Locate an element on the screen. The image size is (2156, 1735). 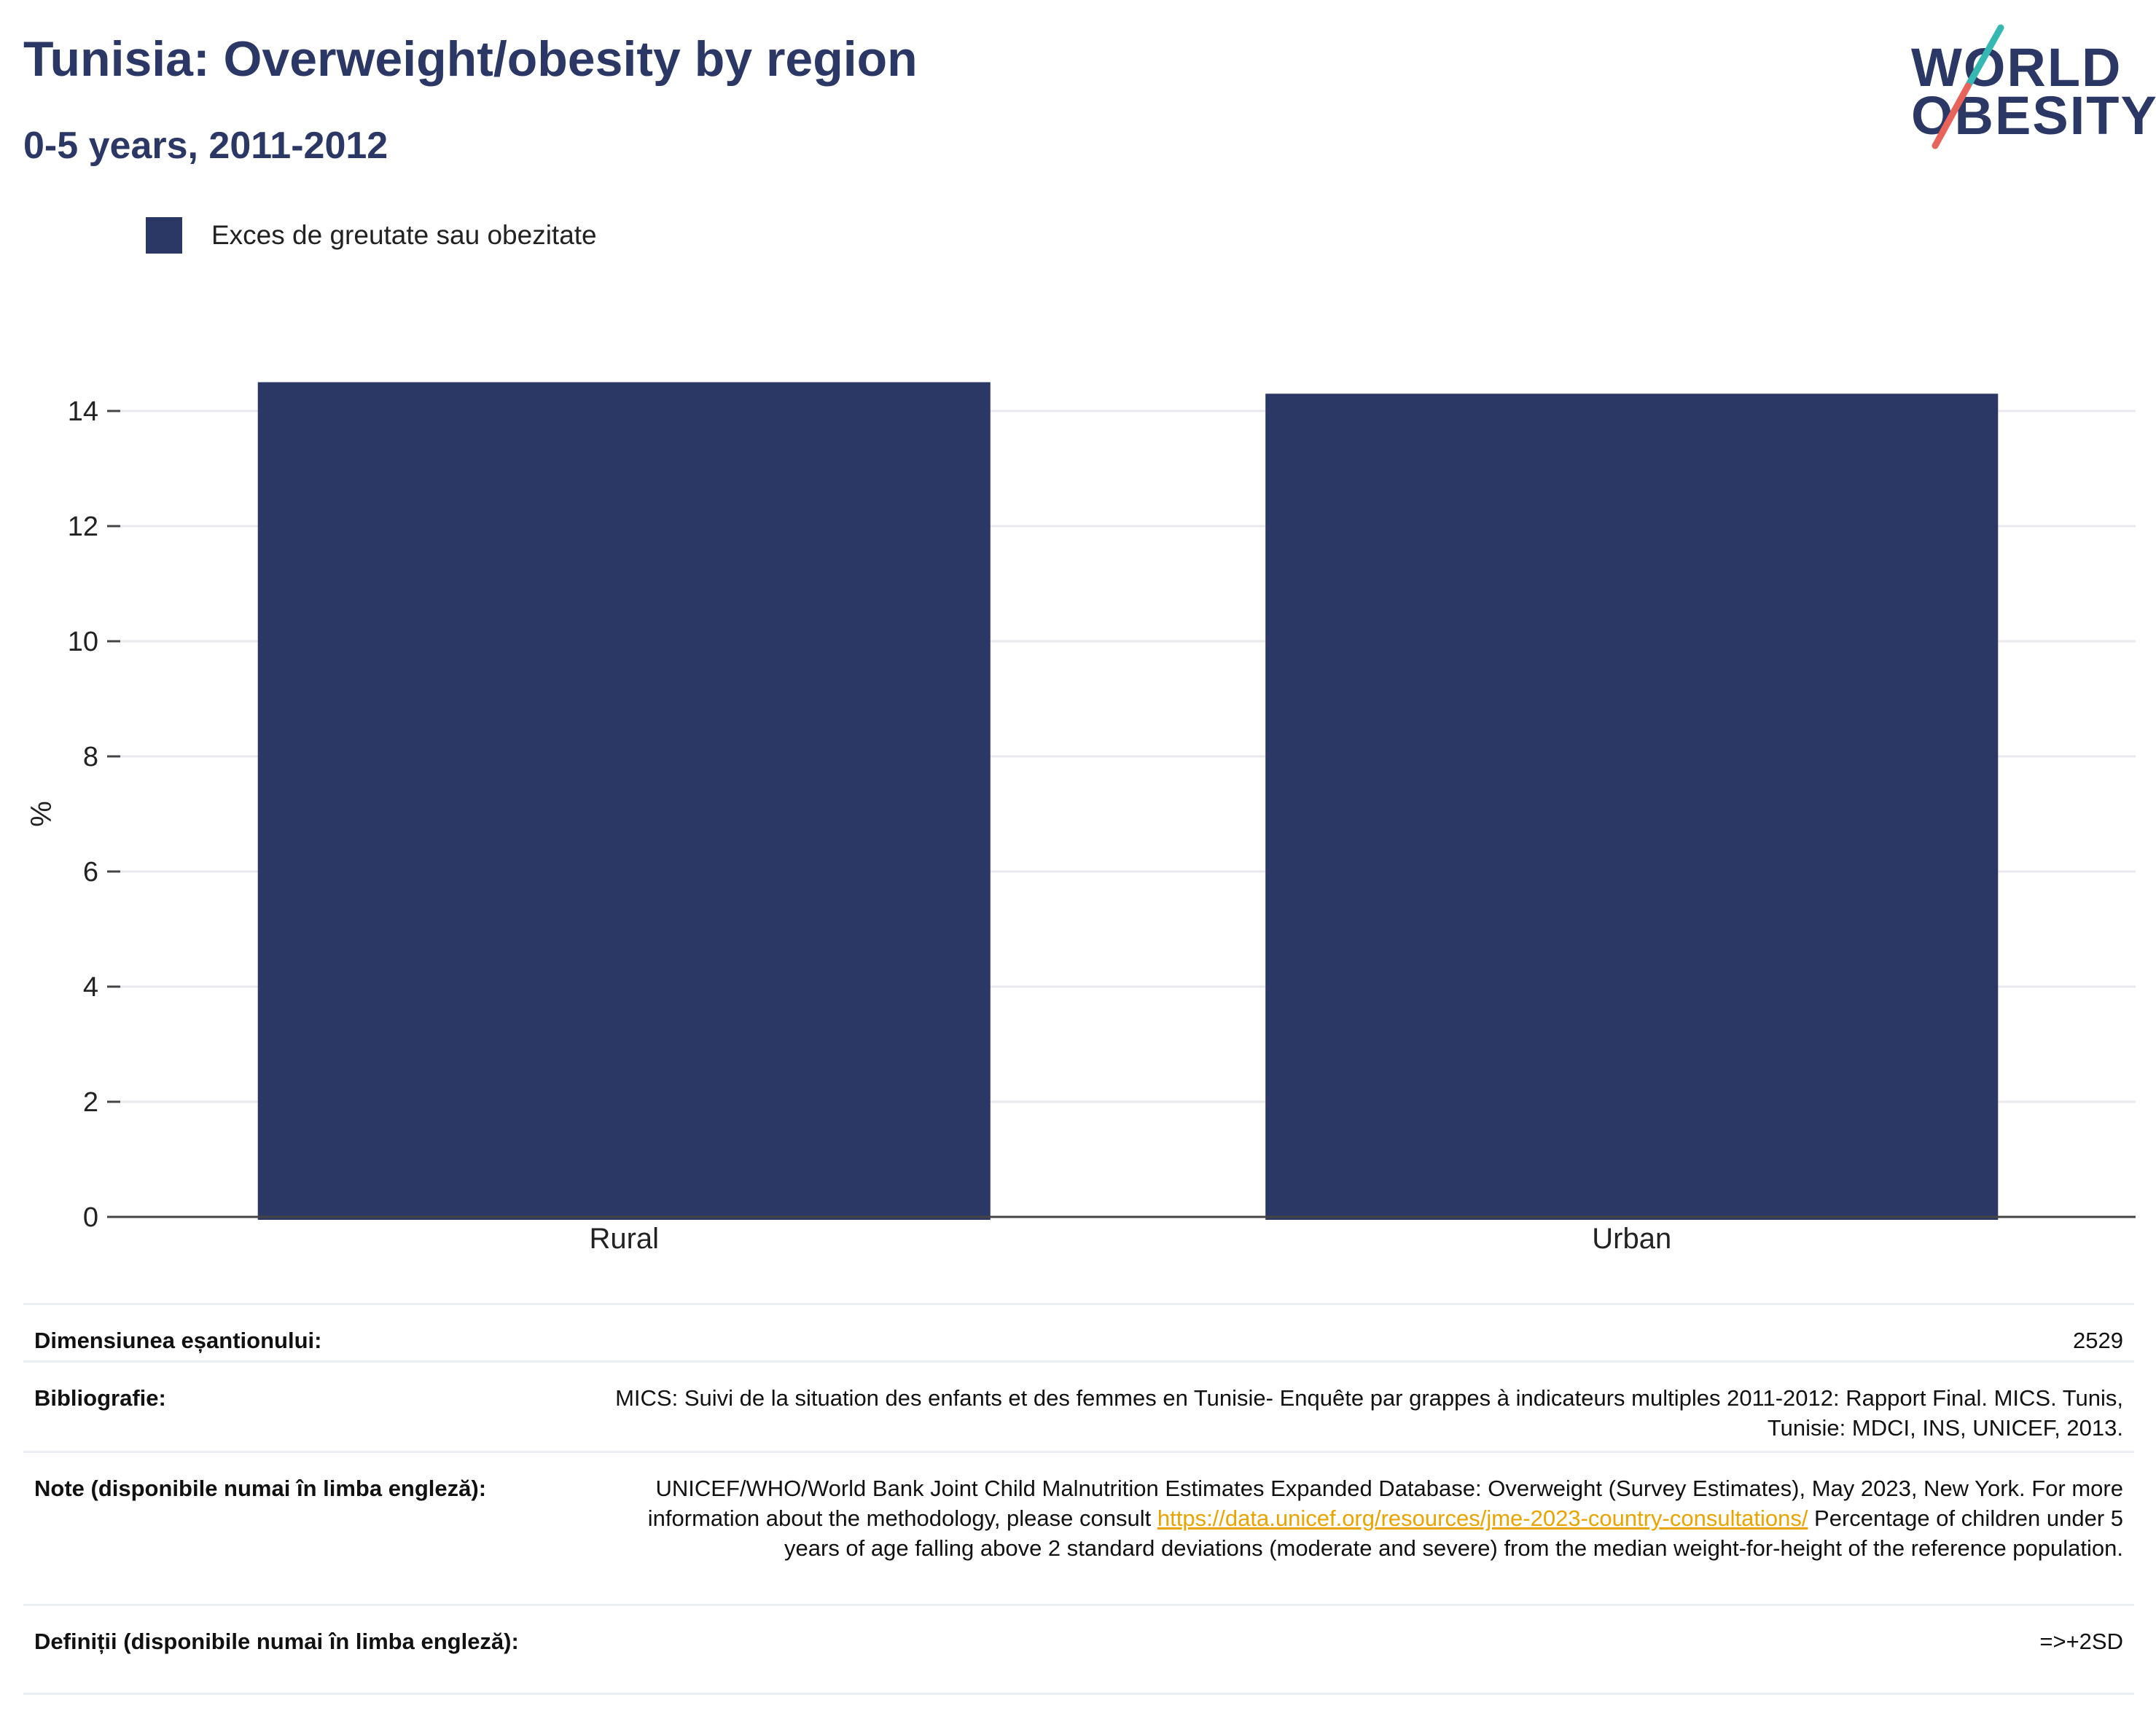
x-tick-label: Rural is located at coordinates (624, 1239).